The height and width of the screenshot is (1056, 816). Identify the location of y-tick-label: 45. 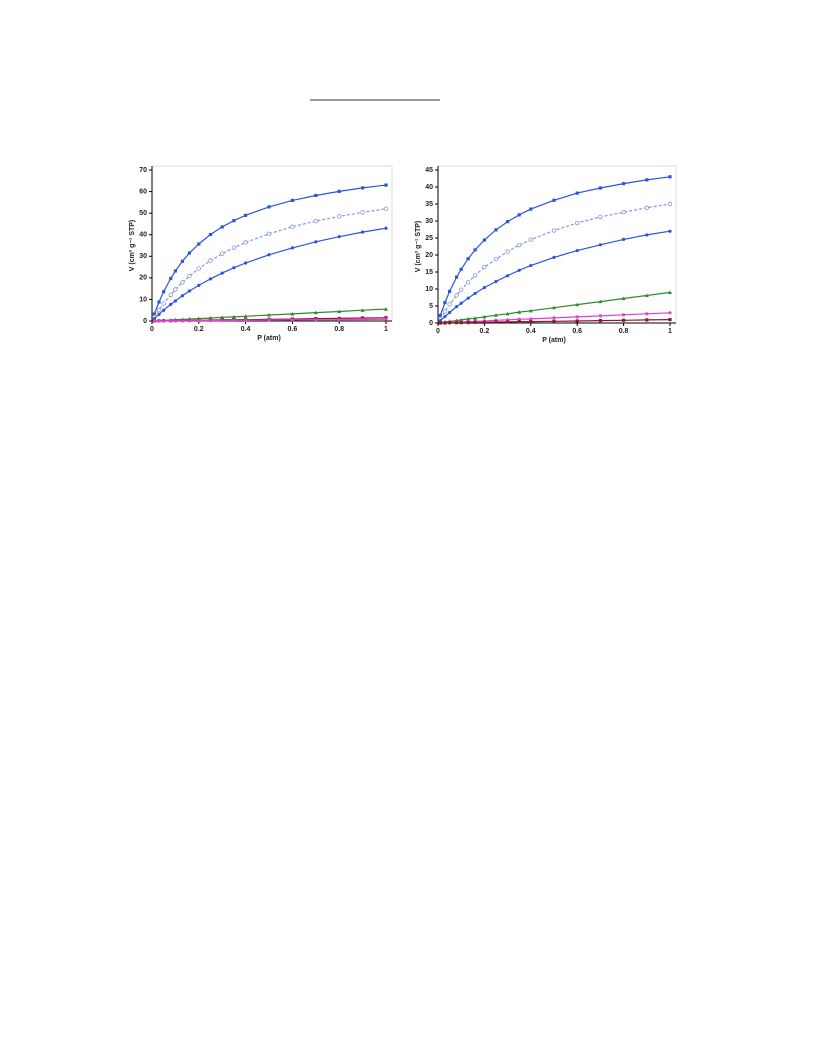
(429, 170).